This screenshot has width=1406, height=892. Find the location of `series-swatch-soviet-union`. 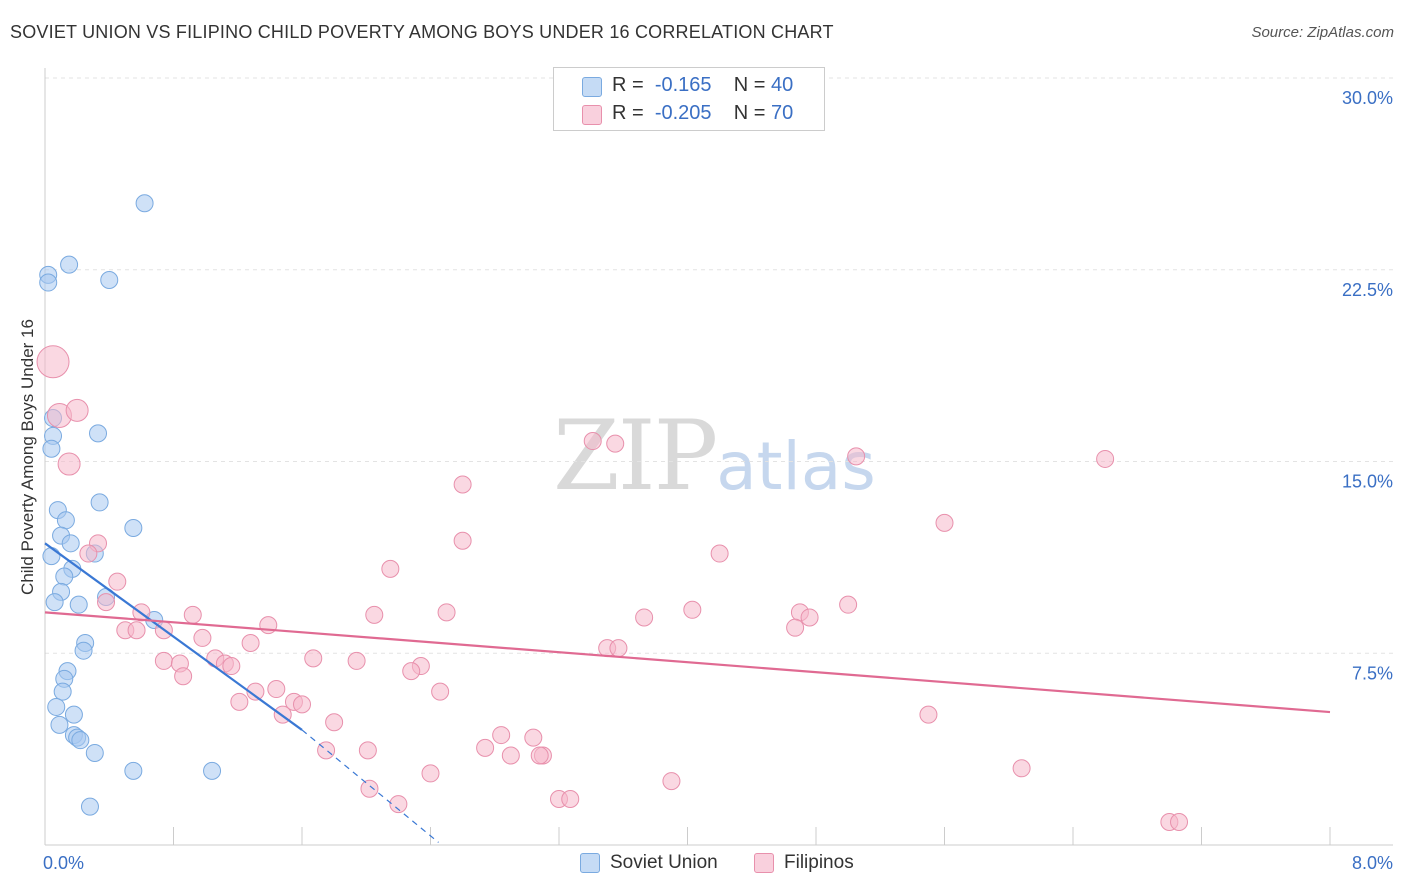

series-swatch-soviet-union is located at coordinates (590, 863).